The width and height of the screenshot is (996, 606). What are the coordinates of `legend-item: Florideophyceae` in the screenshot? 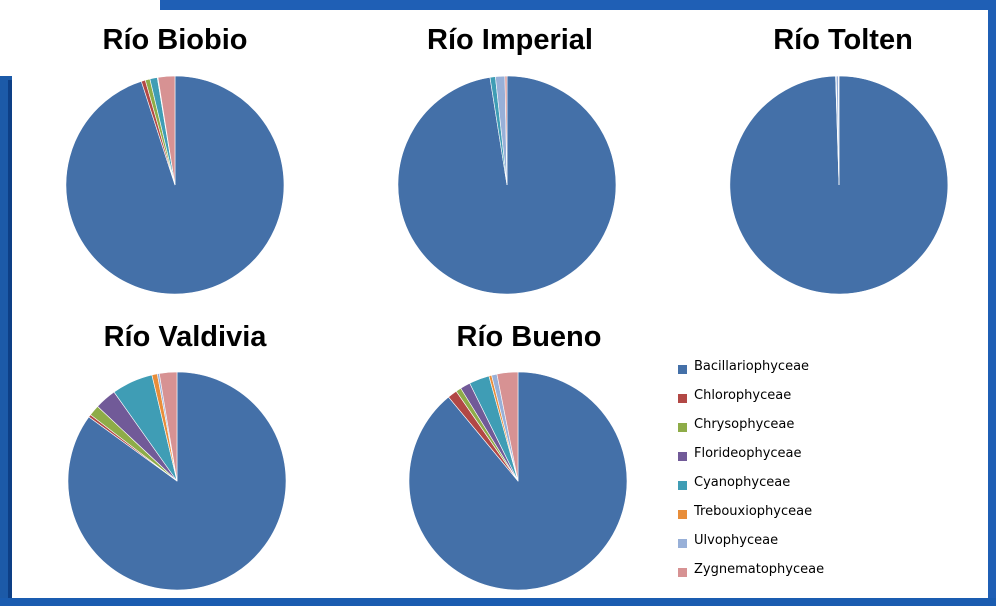 It's located at (778, 459).